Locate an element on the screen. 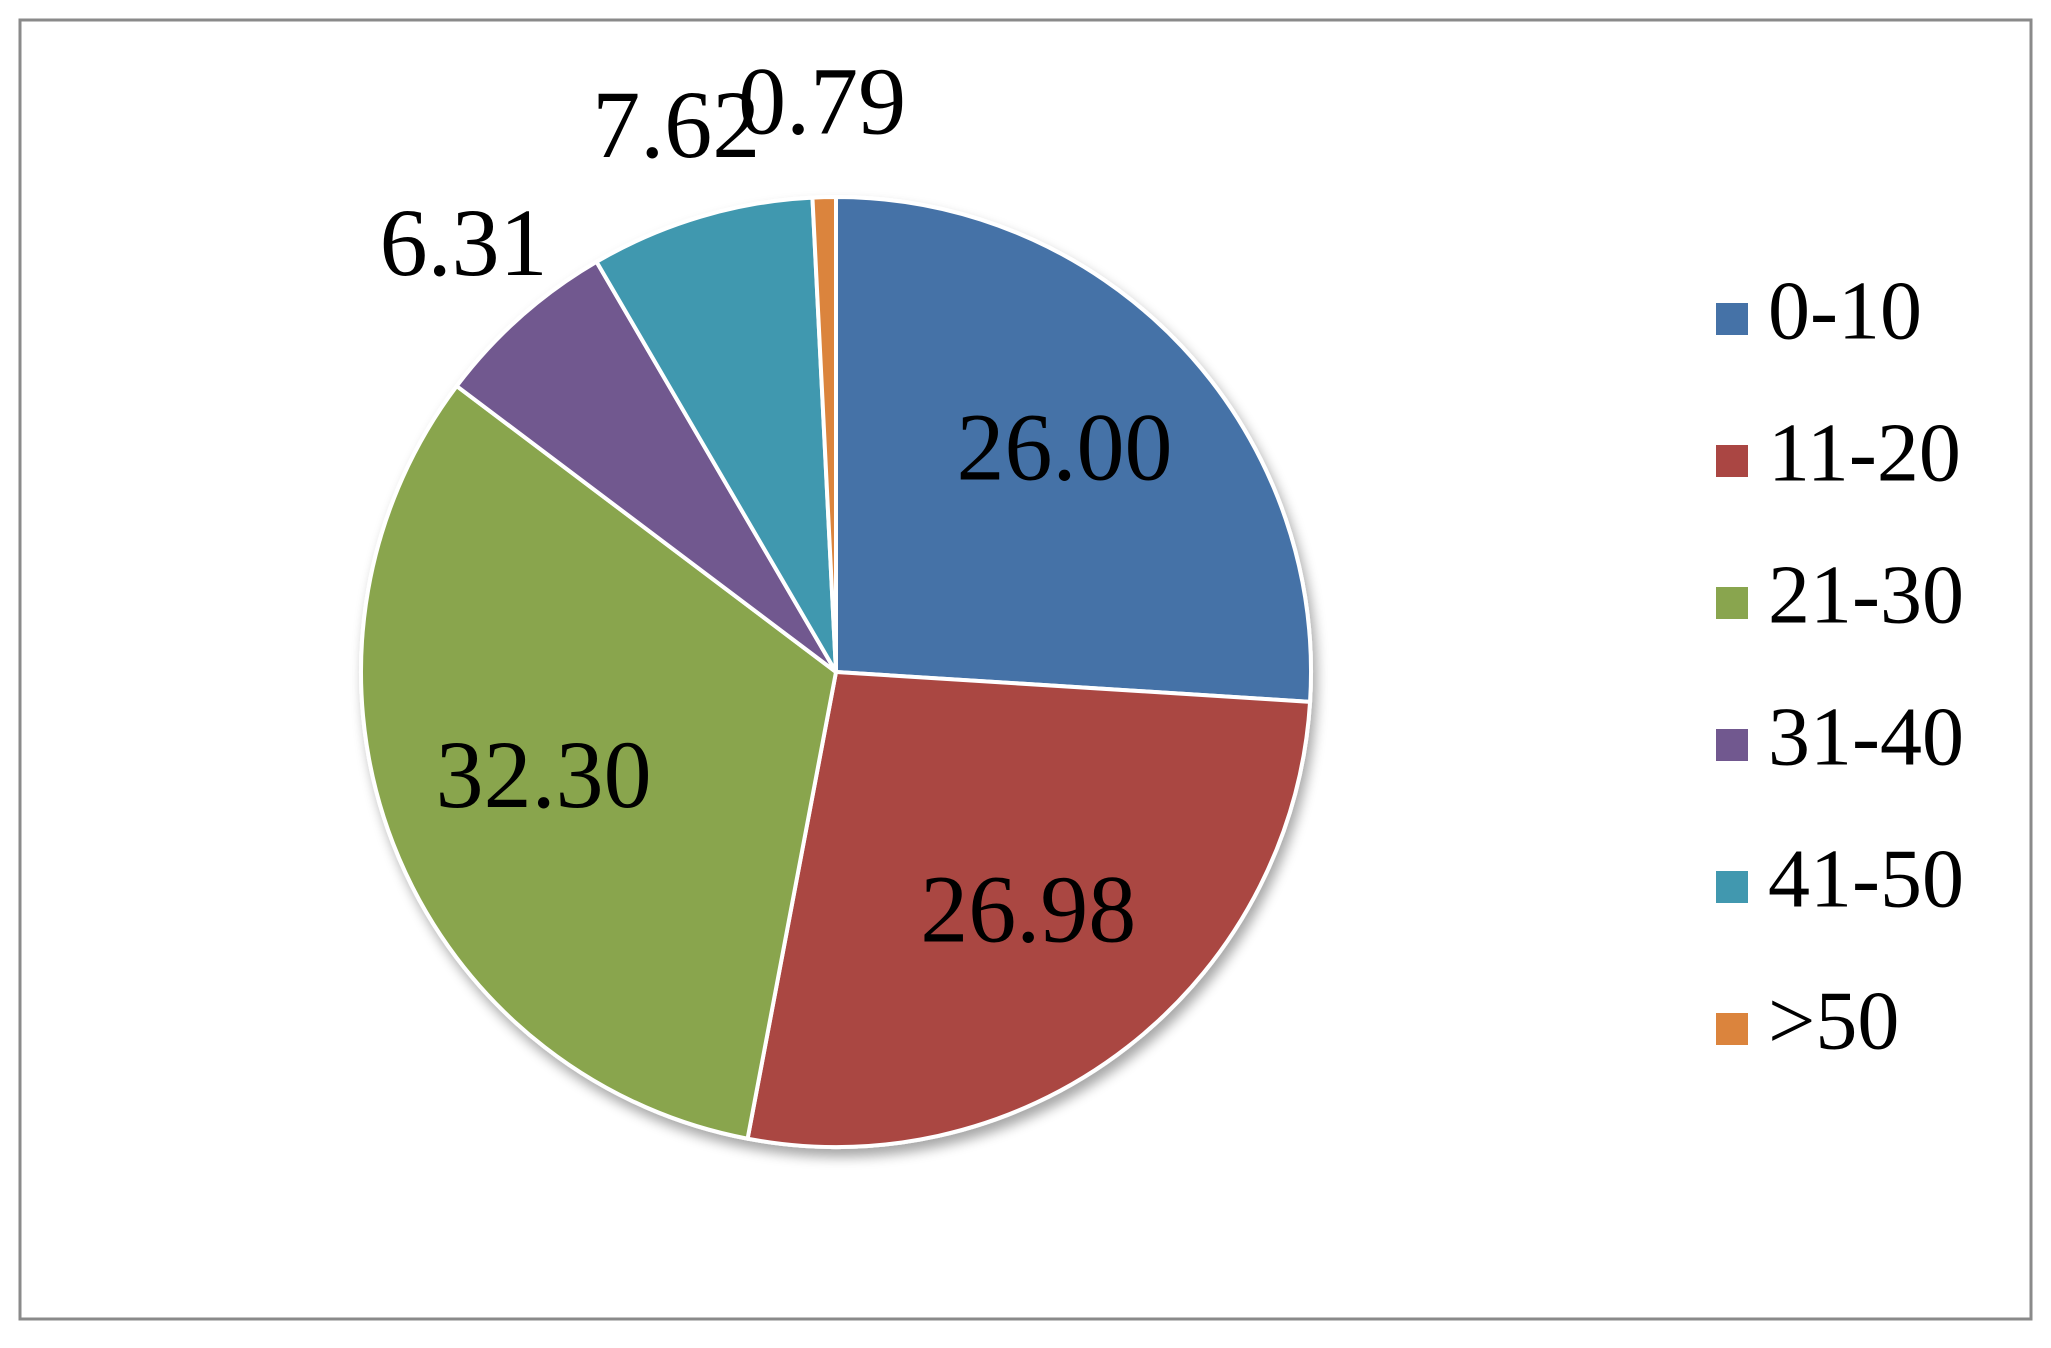 This screenshot has height=1348, width=2051. legend-label: 21-30 is located at coordinates (1866, 594).